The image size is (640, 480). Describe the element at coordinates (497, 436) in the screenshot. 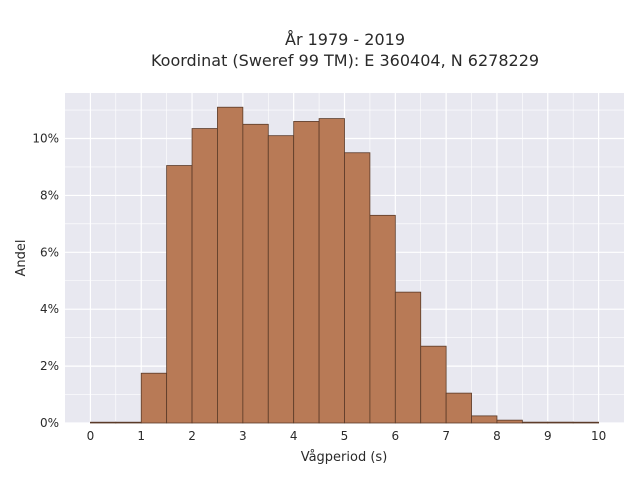

I see `x-tick-label: 8` at that location.